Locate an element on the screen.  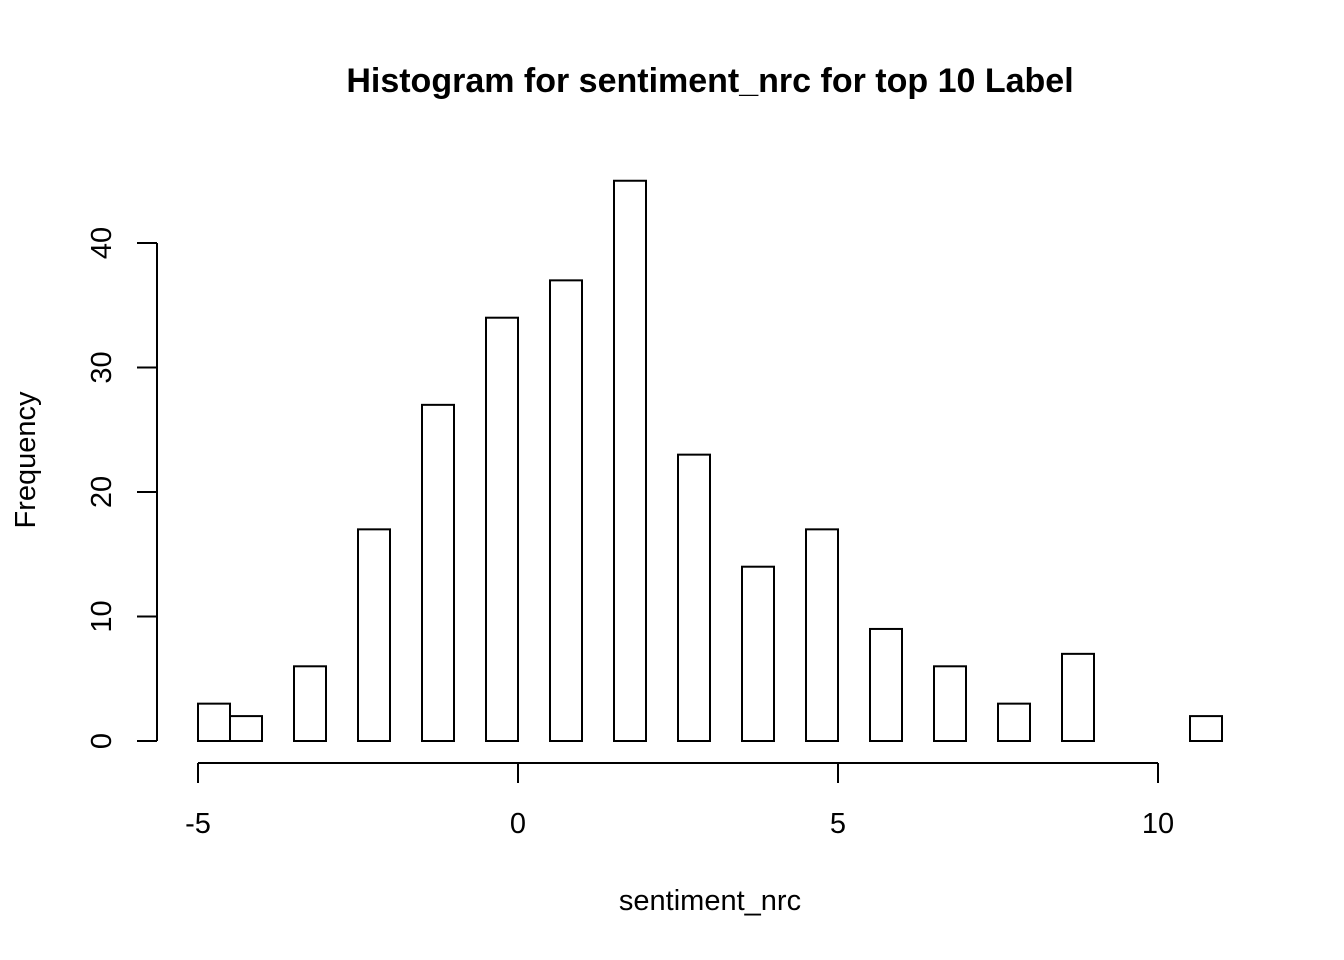
x-axis-label: sentiment_nrc is located at coordinates (710, 901).